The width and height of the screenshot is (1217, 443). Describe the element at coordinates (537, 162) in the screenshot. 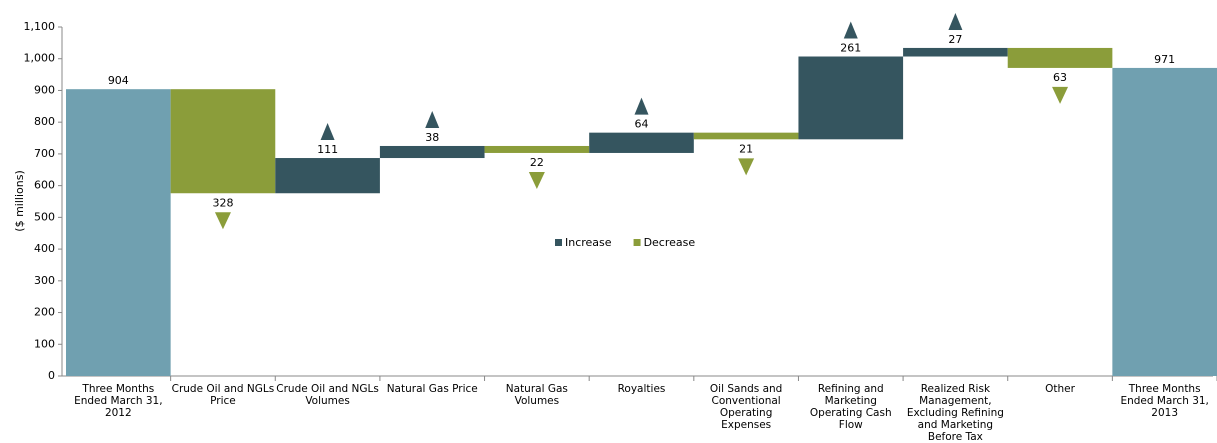

I see `value-label: 22` at that location.